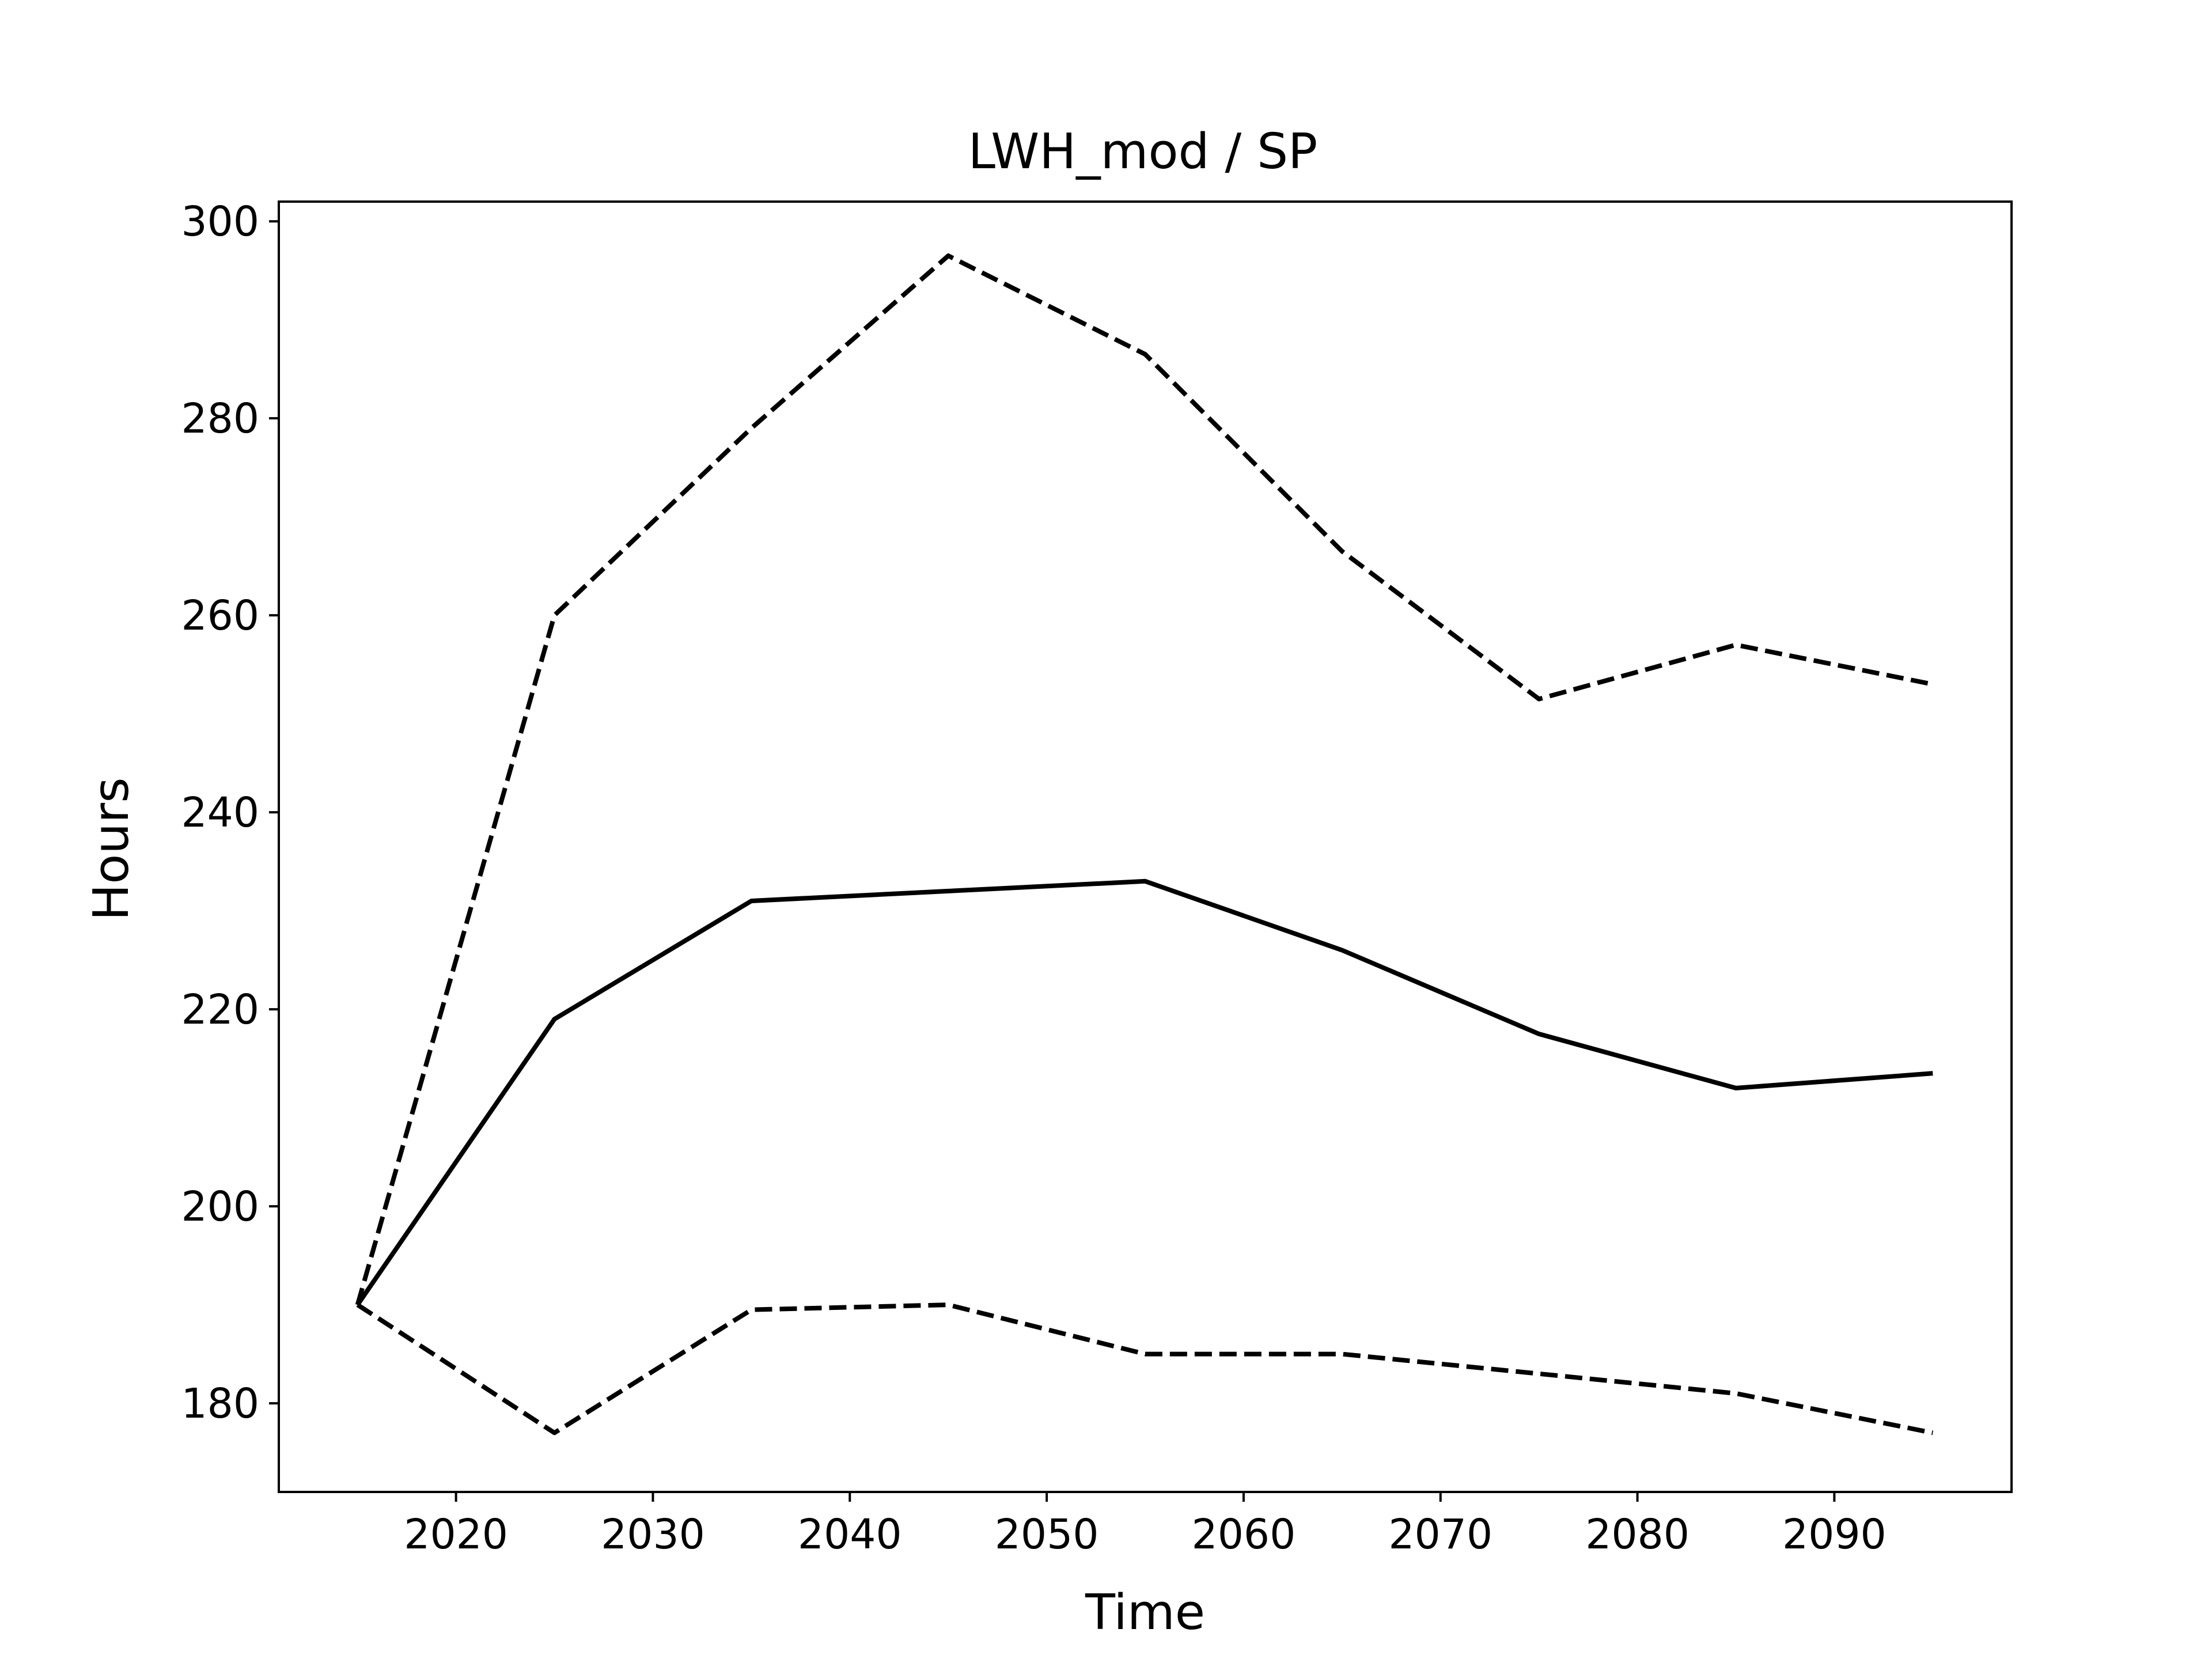  What do you see at coordinates (1143, 151) in the screenshot?
I see `chart-title: LWH_mod / SP` at bounding box center [1143, 151].